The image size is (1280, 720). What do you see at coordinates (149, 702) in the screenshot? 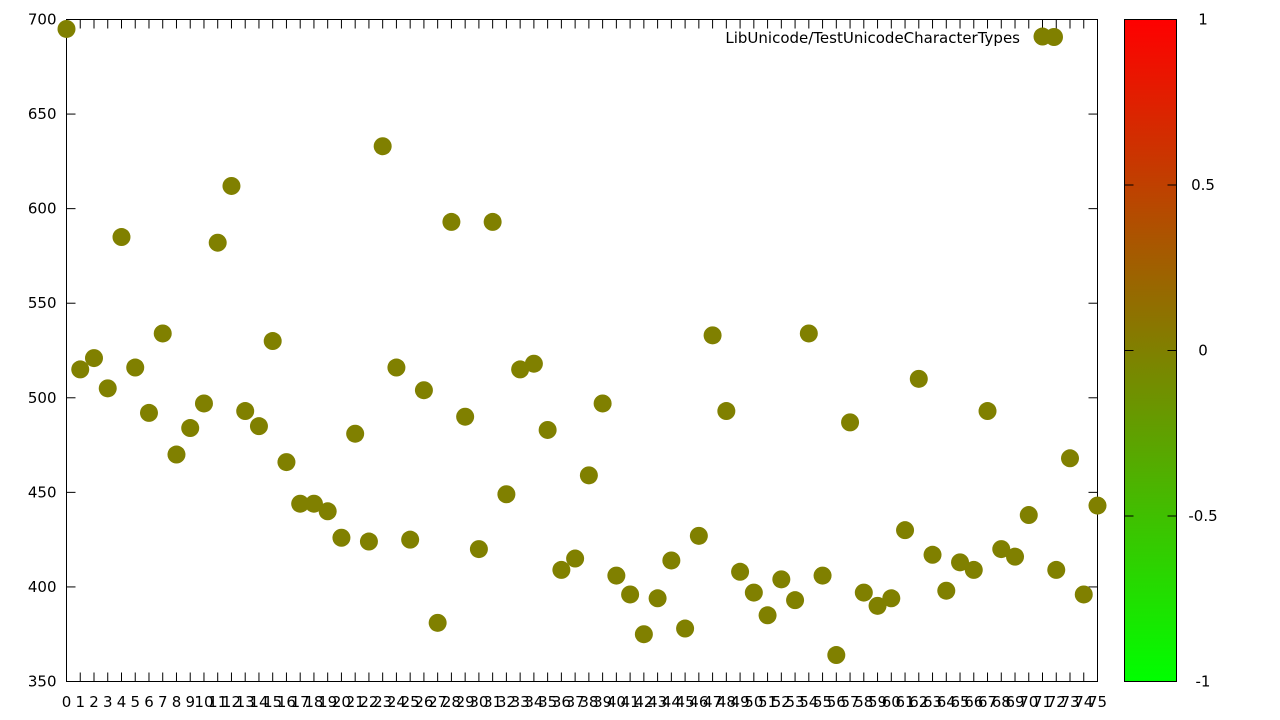
I see `x-tick-label: 6` at bounding box center [149, 702].